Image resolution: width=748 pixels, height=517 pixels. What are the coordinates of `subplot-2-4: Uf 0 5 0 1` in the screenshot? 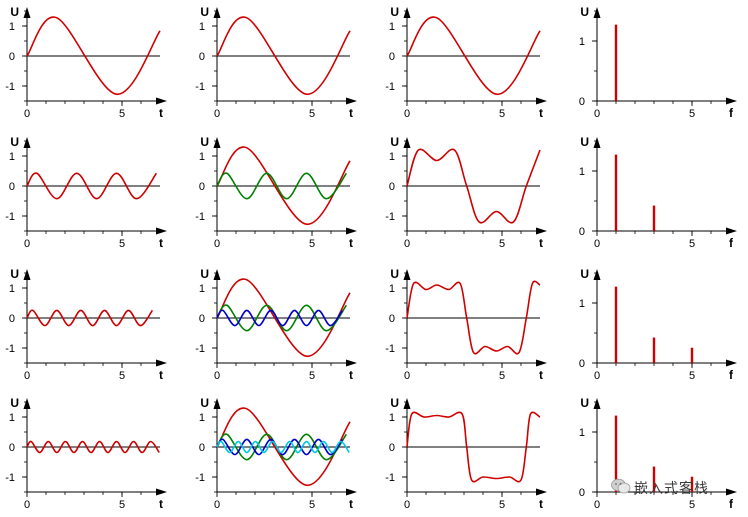 It's located at (658, 192).